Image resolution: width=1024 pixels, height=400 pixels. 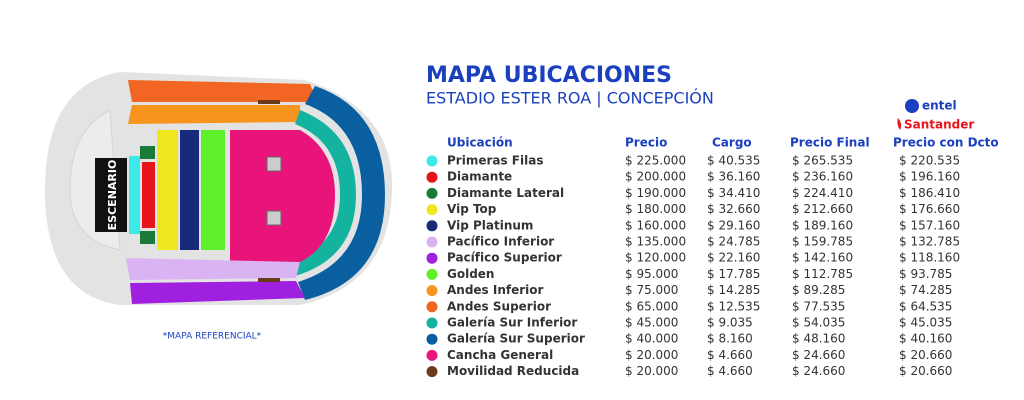 What do you see at coordinates (822, 274) in the screenshot?
I see `price-cell: $ 112.785` at bounding box center [822, 274].